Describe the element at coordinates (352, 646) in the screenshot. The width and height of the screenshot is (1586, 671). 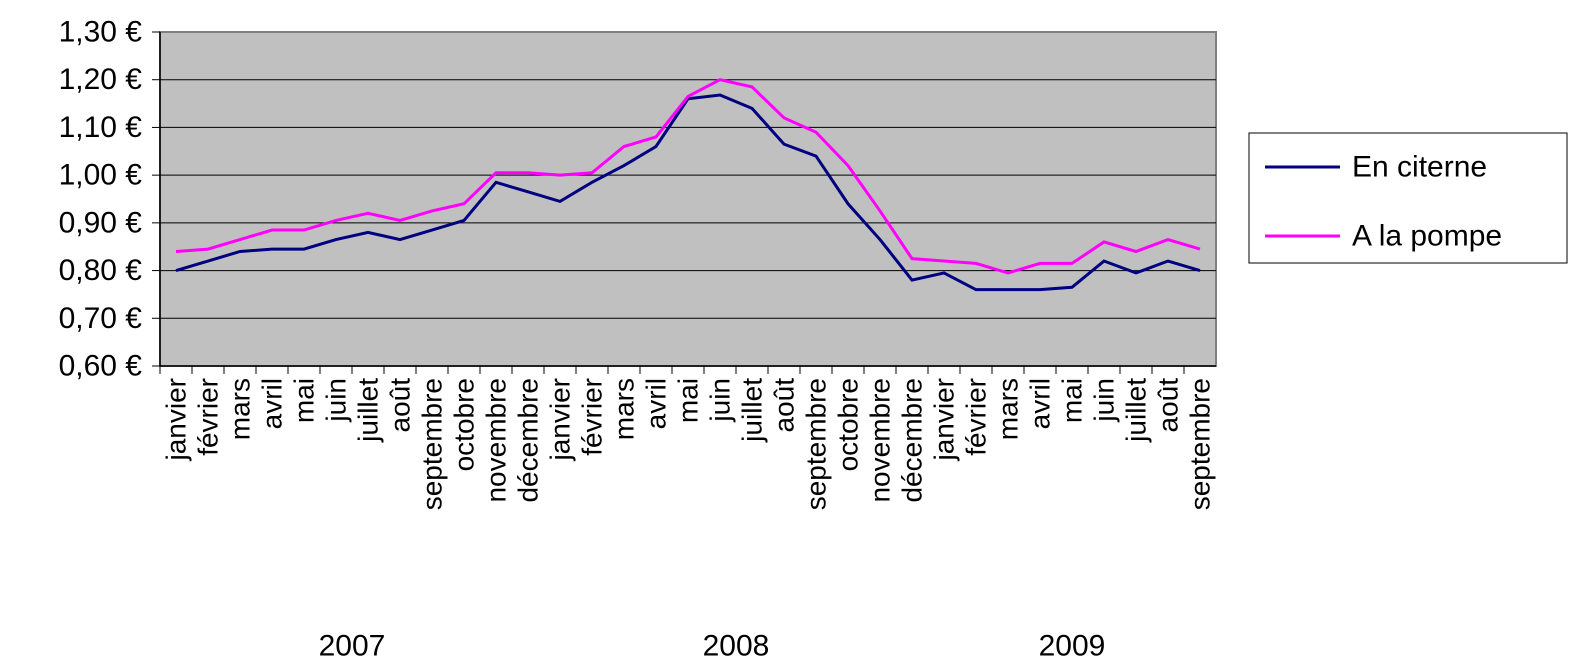
I see `year-label: 2007` at that location.